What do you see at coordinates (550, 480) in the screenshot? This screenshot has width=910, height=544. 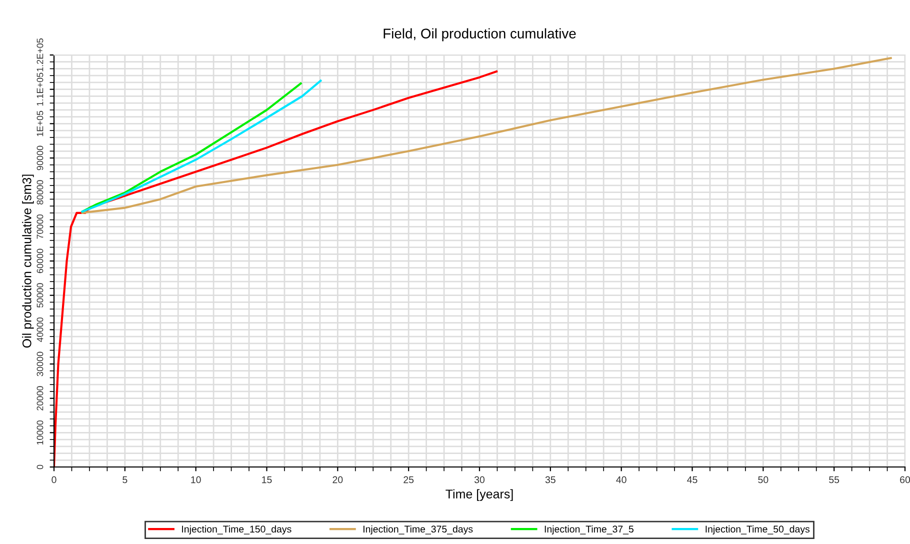 I see `x-tick-label: 35` at bounding box center [550, 480].